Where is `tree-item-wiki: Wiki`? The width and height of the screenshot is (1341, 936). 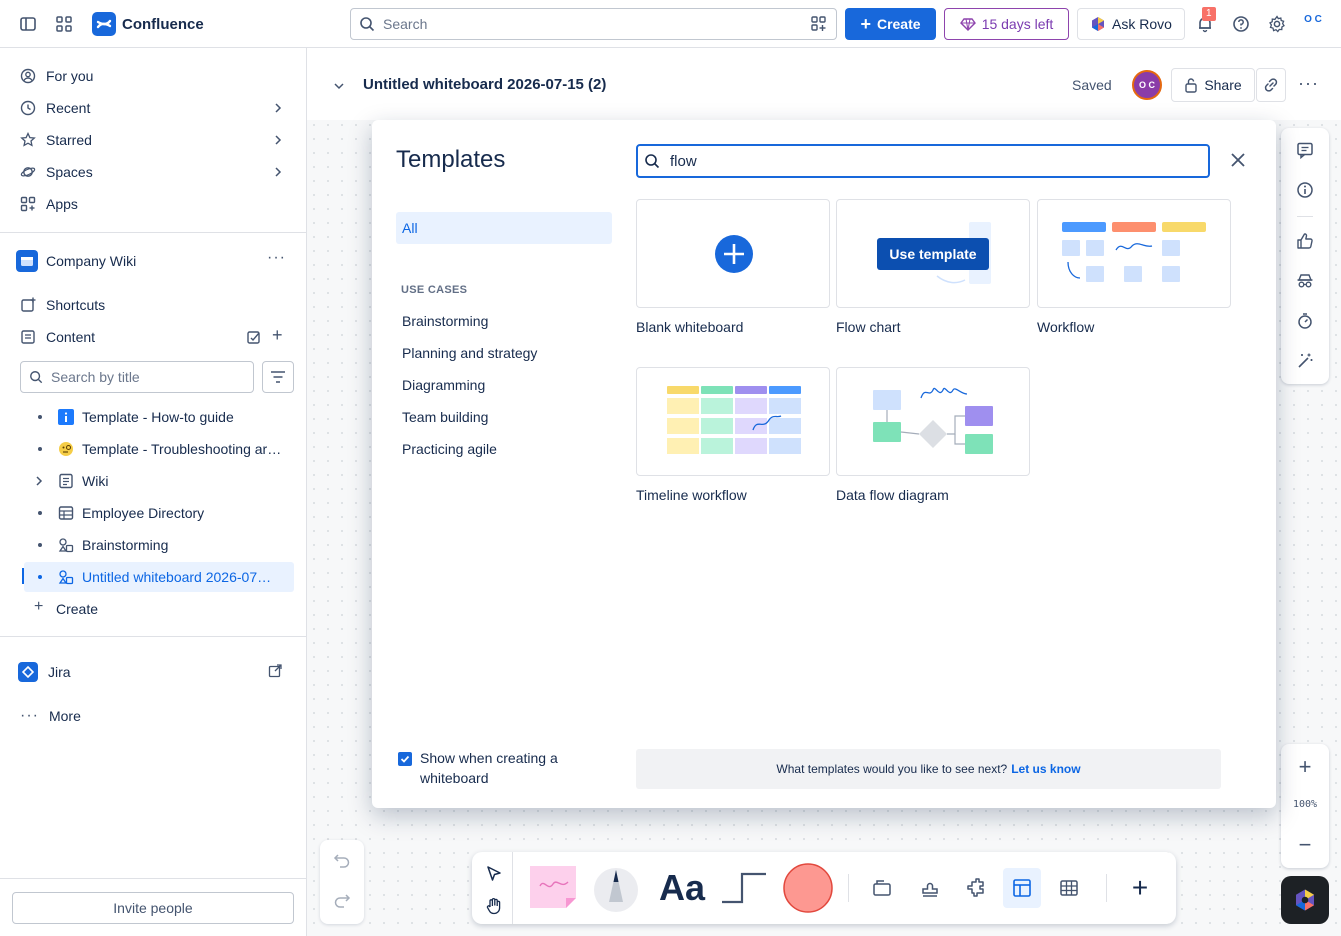
tree-item-wiki: Wiki is located at coordinates (159, 481).